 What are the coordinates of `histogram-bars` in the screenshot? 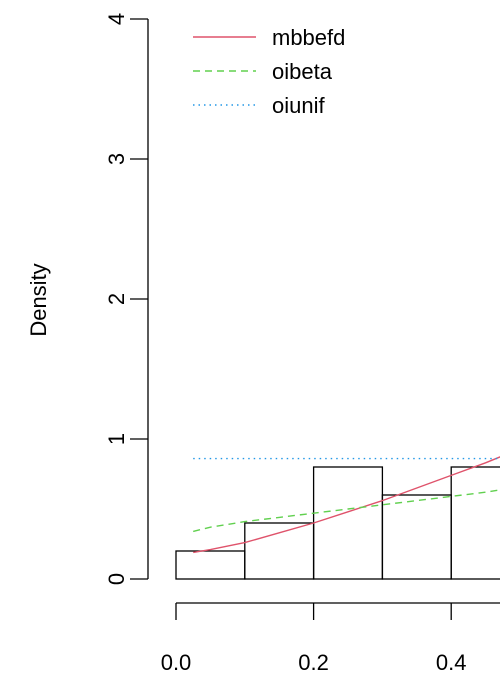 It's located at (337, 523).